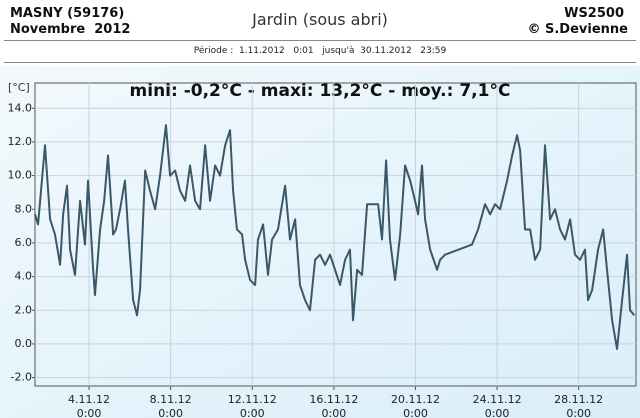 This screenshot has width=640, height=418. Describe the element at coordinates (20, 107) in the screenshot. I see `y-tick-label: 14.0` at that location.